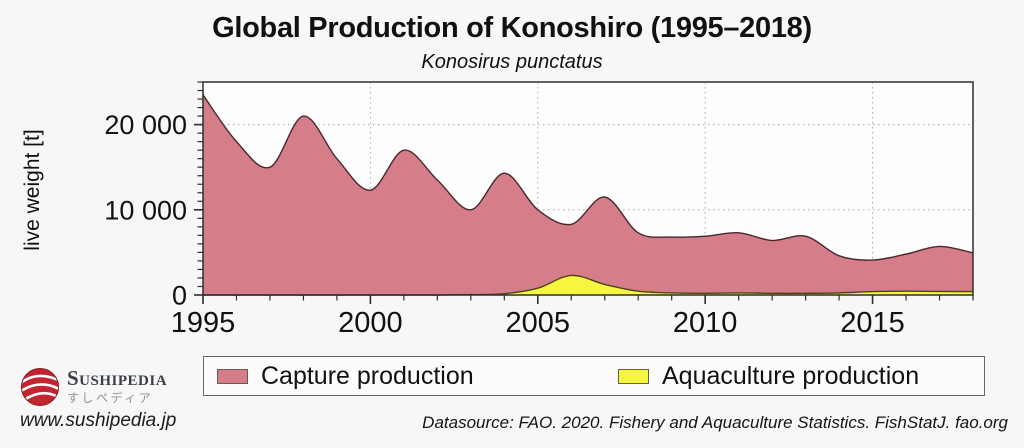 This screenshot has height=448, width=1024. I want to click on sushipedia-logo: Sushipedia すしペディア, so click(93, 387).